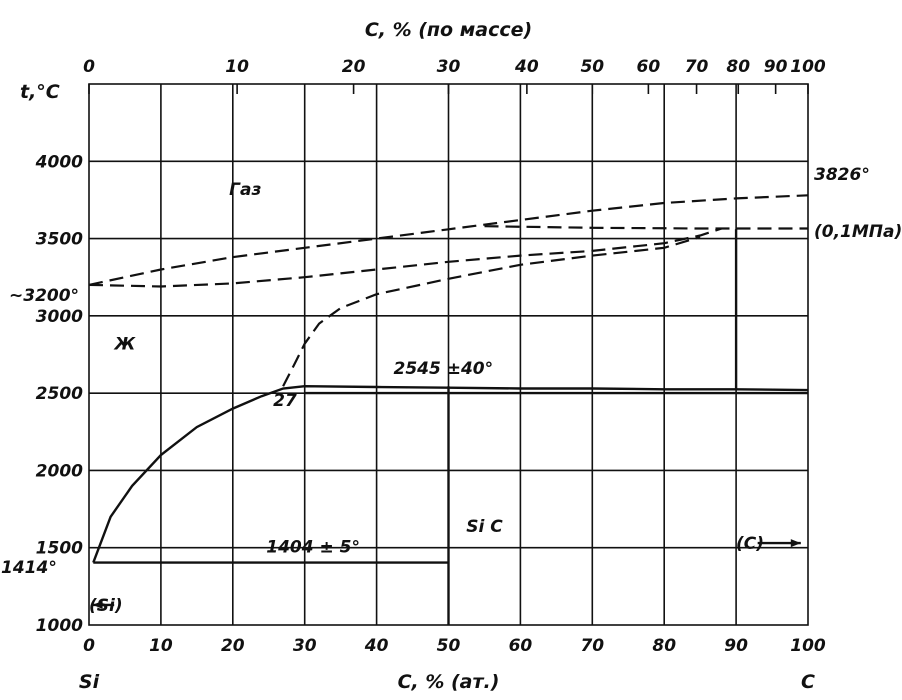 This screenshot has height=700, width=902. What do you see at coordinates (449, 646) in the screenshot?
I see `x-tick-label: 50` at bounding box center [449, 646].